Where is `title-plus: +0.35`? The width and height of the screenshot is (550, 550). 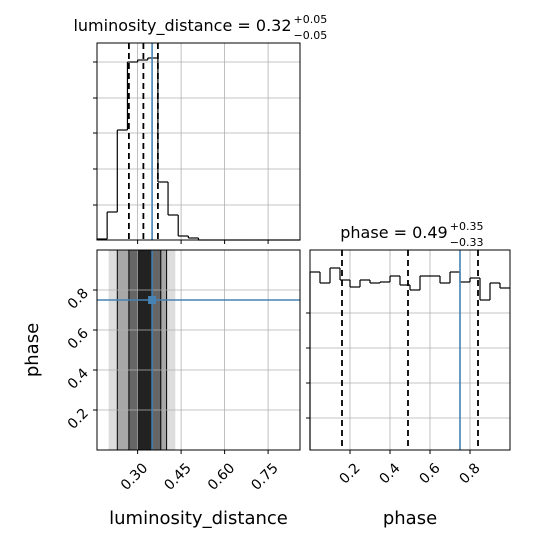 title-plus: +0.35 is located at coordinates (467, 226).